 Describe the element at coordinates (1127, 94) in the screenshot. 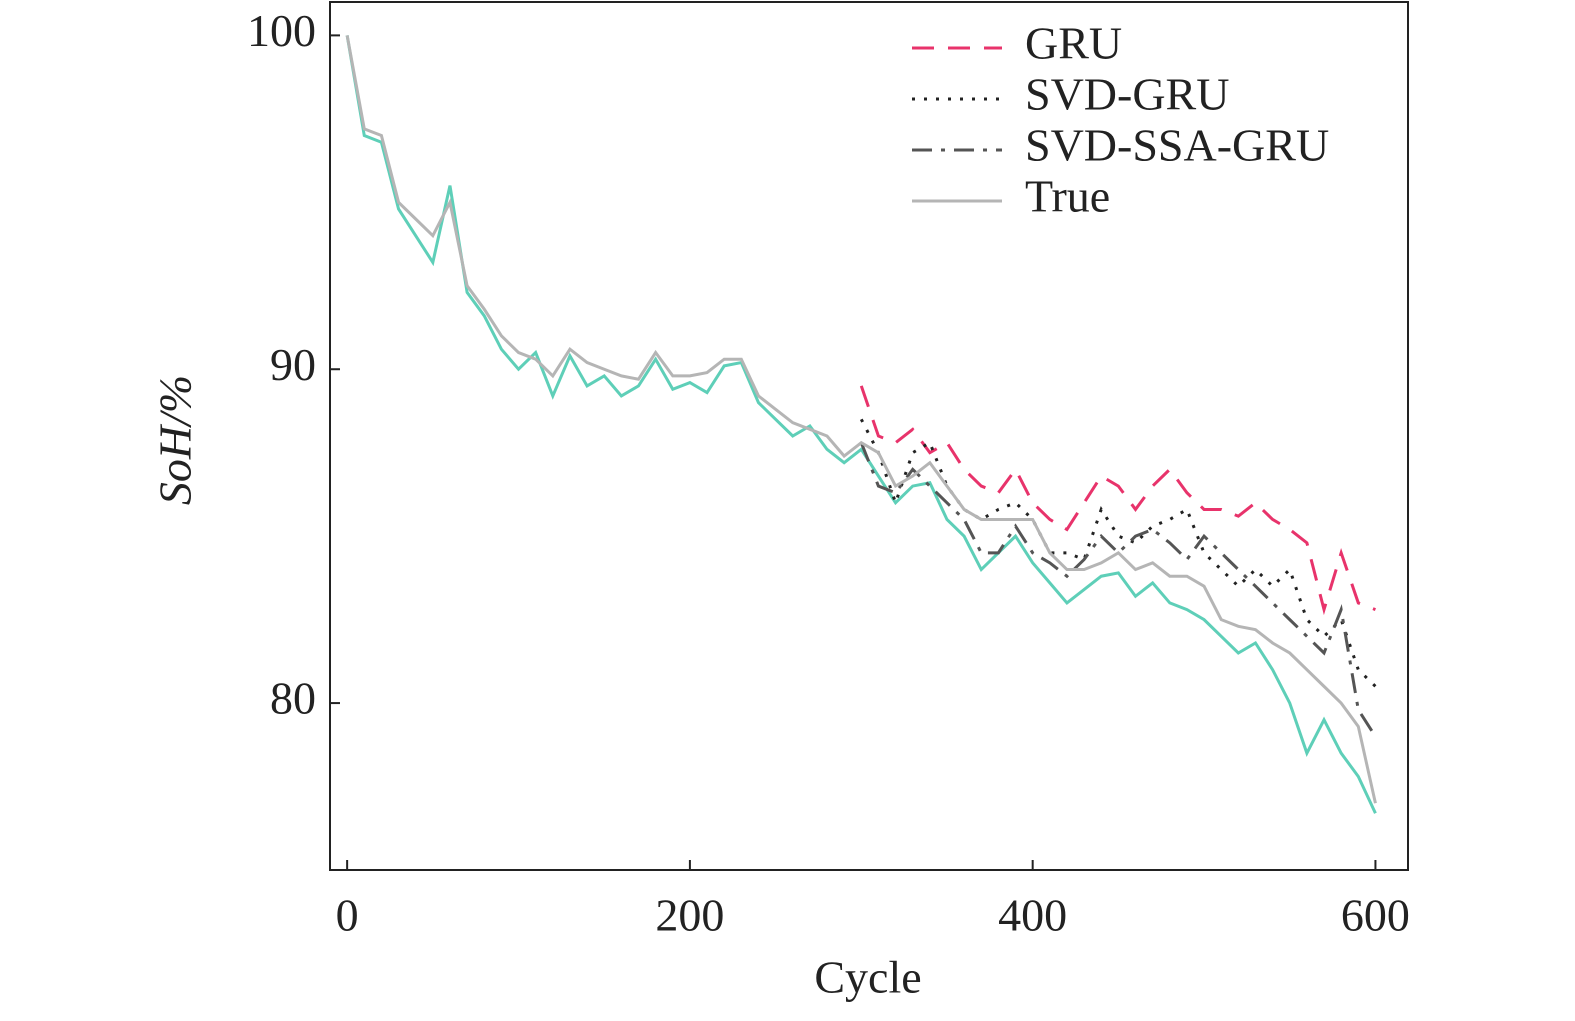

I see `legend-label: SVD-GRU` at that location.